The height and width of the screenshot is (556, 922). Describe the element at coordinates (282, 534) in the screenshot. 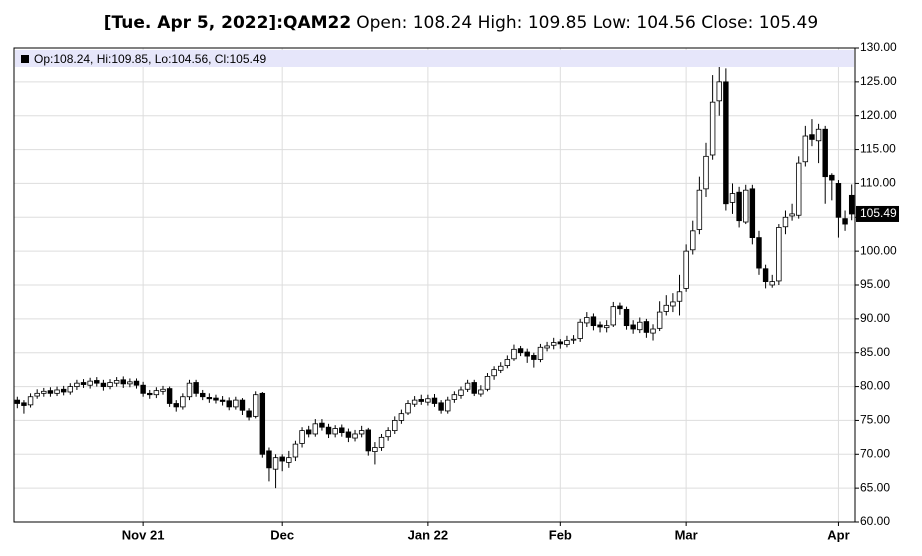

I see `x-tick-label: Dec` at that location.